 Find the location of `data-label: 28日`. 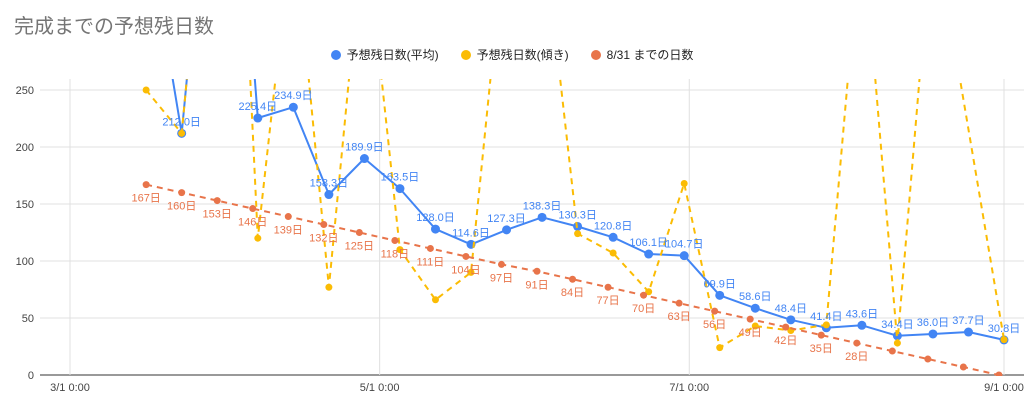

data-label: 28日 is located at coordinates (856, 357).